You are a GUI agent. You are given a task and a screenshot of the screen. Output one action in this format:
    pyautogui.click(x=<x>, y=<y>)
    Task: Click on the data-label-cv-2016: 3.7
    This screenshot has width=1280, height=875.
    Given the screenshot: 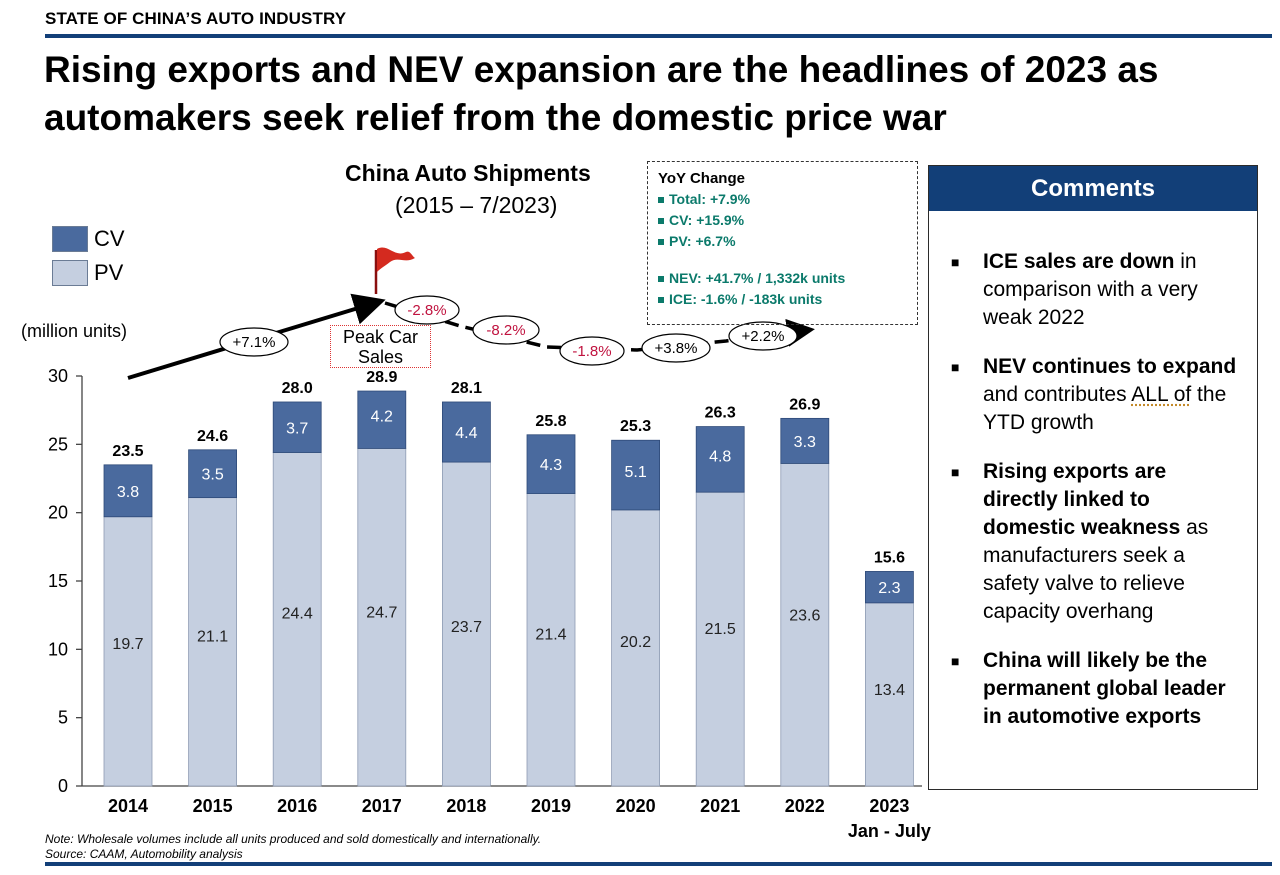 What is the action you would take?
    pyautogui.click(x=297, y=428)
    